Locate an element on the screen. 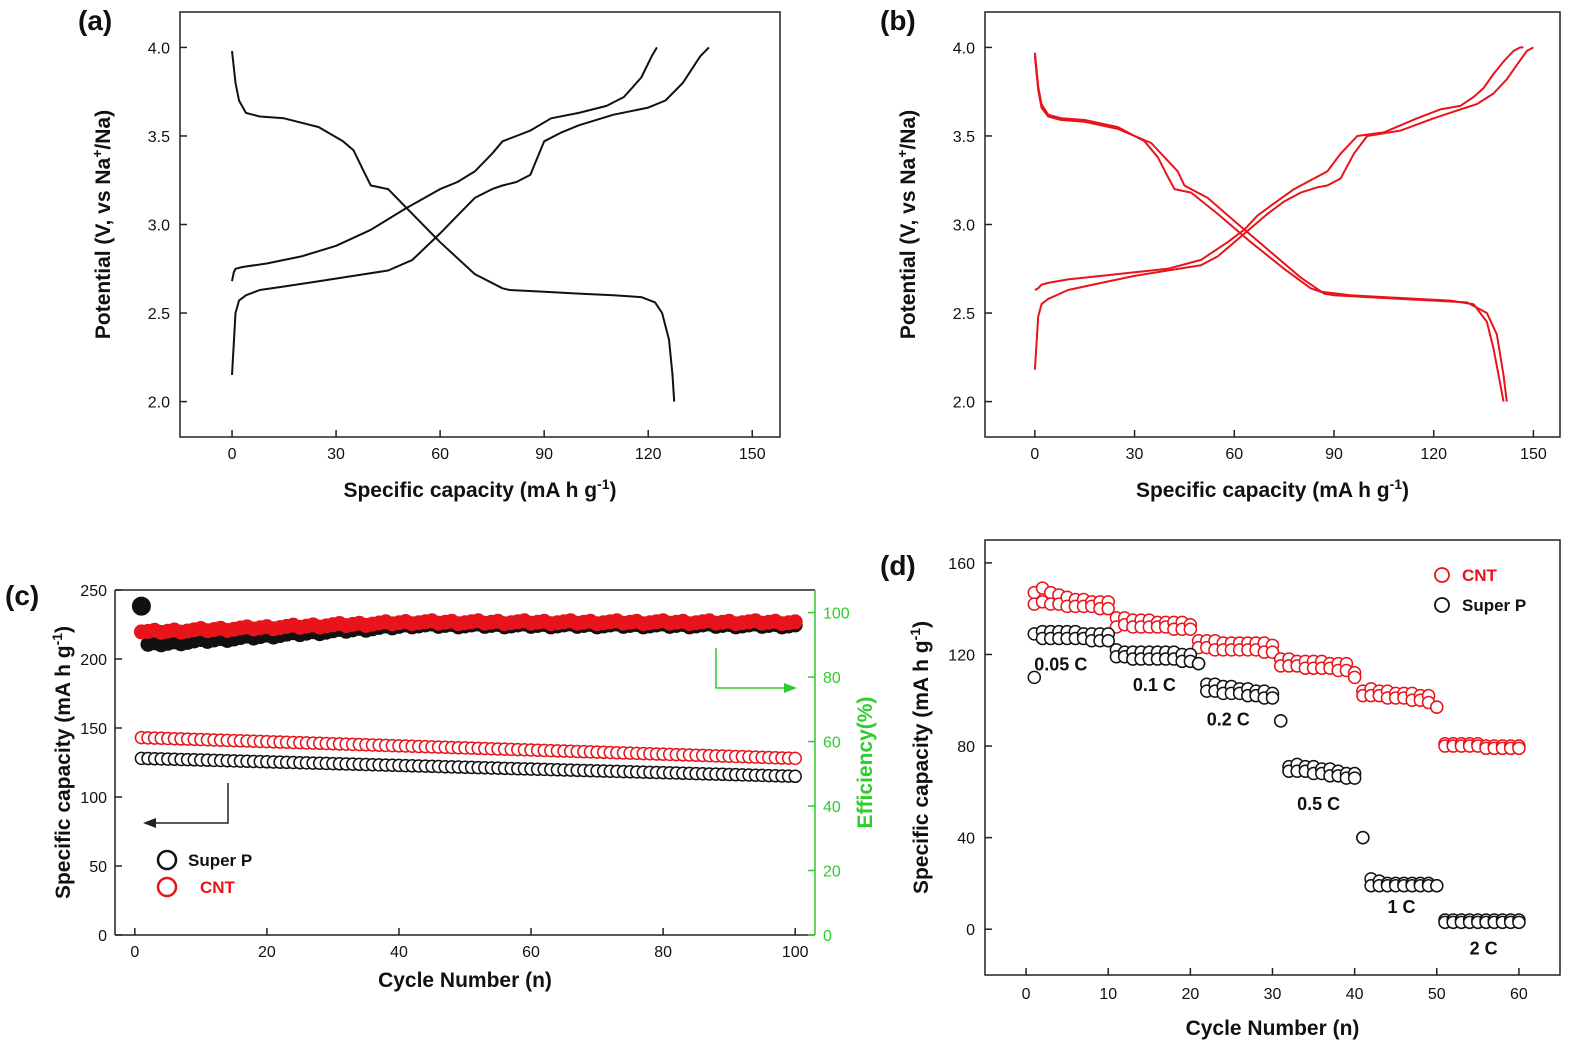 This screenshot has width=1570, height=1048. y-tick-label: 150 is located at coordinates (93, 729).